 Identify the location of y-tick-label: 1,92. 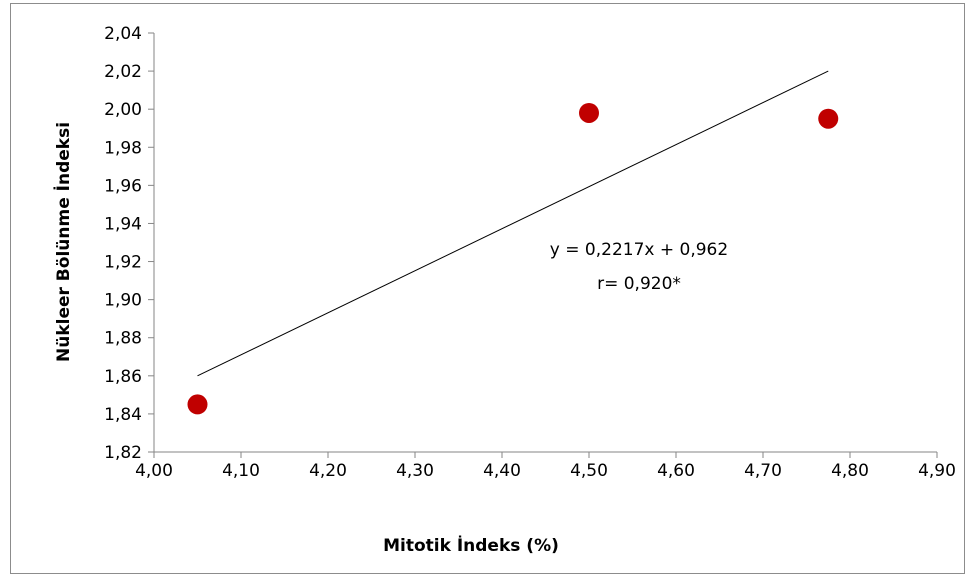
(123, 263).